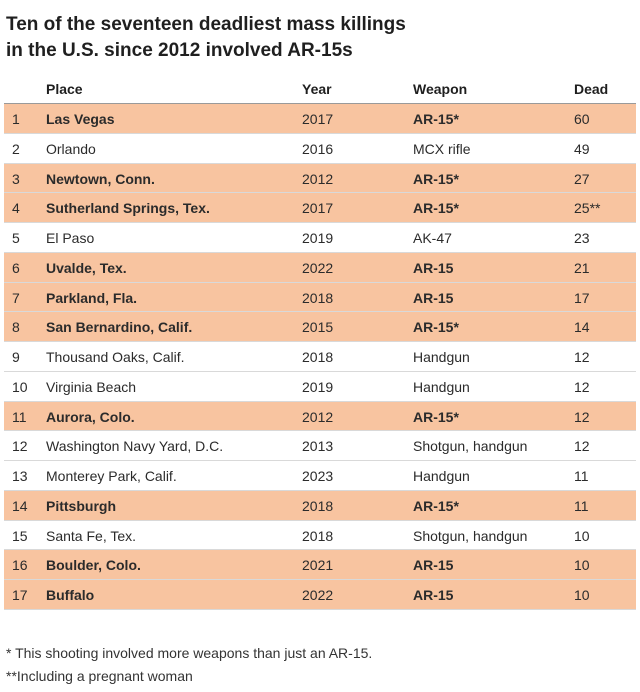 This screenshot has width=640, height=692. I want to click on row-place: Washington Navy Yard, D.C., so click(135, 446).